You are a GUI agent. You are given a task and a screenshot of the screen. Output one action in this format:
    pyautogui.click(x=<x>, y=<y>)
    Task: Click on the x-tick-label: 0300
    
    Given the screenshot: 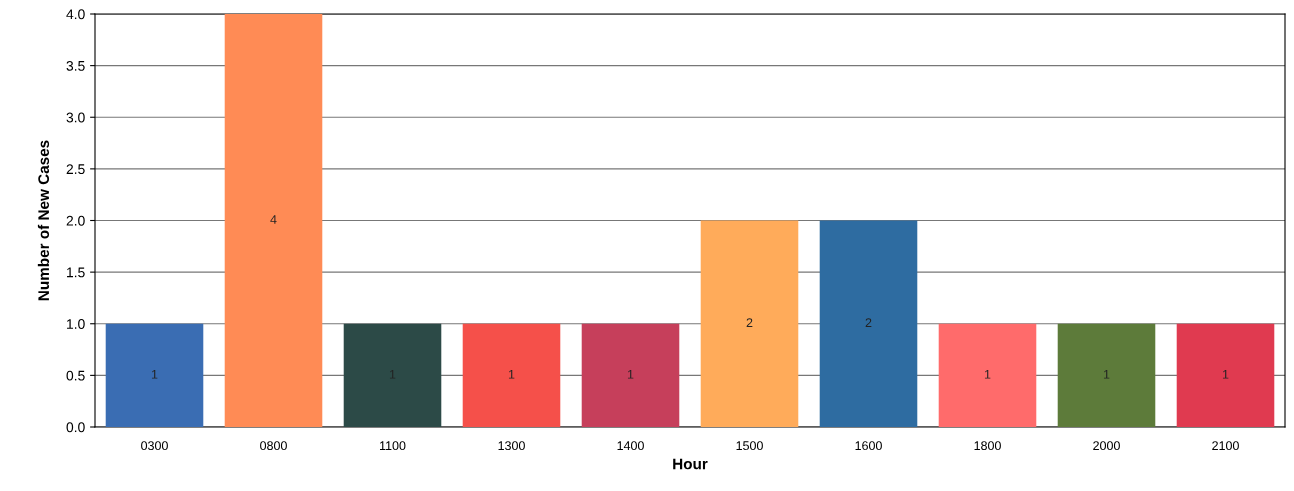 What is the action you would take?
    pyautogui.click(x=154, y=446)
    